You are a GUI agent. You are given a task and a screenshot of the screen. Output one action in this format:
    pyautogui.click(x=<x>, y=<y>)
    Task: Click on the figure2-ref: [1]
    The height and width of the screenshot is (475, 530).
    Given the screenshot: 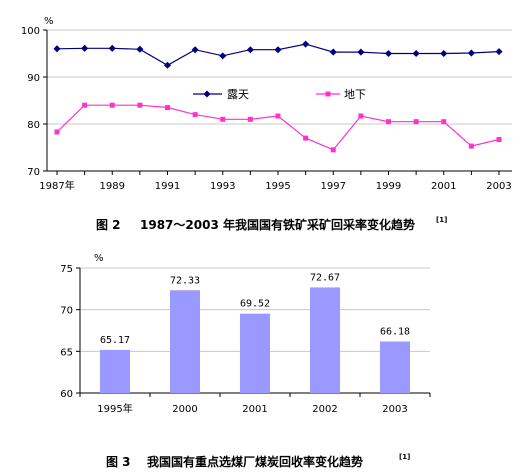 What is the action you would take?
    pyautogui.click(x=441, y=220)
    